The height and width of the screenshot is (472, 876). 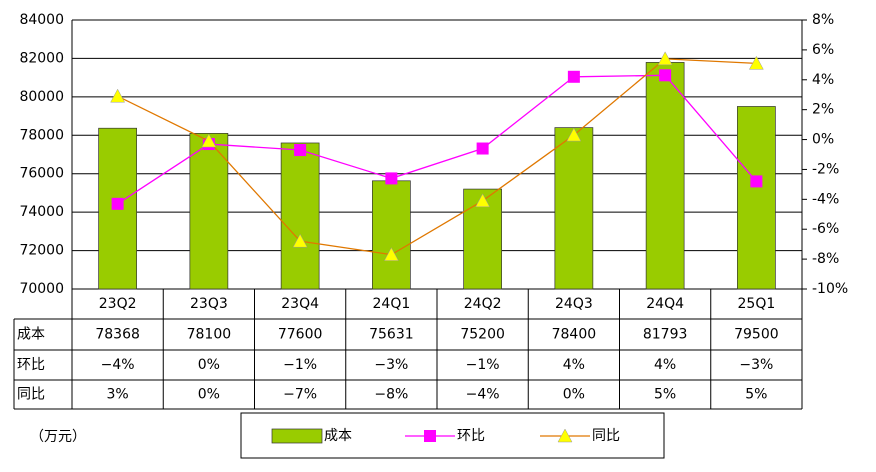 What do you see at coordinates (118, 395) in the screenshot?
I see `table-cell: 3%` at bounding box center [118, 395].